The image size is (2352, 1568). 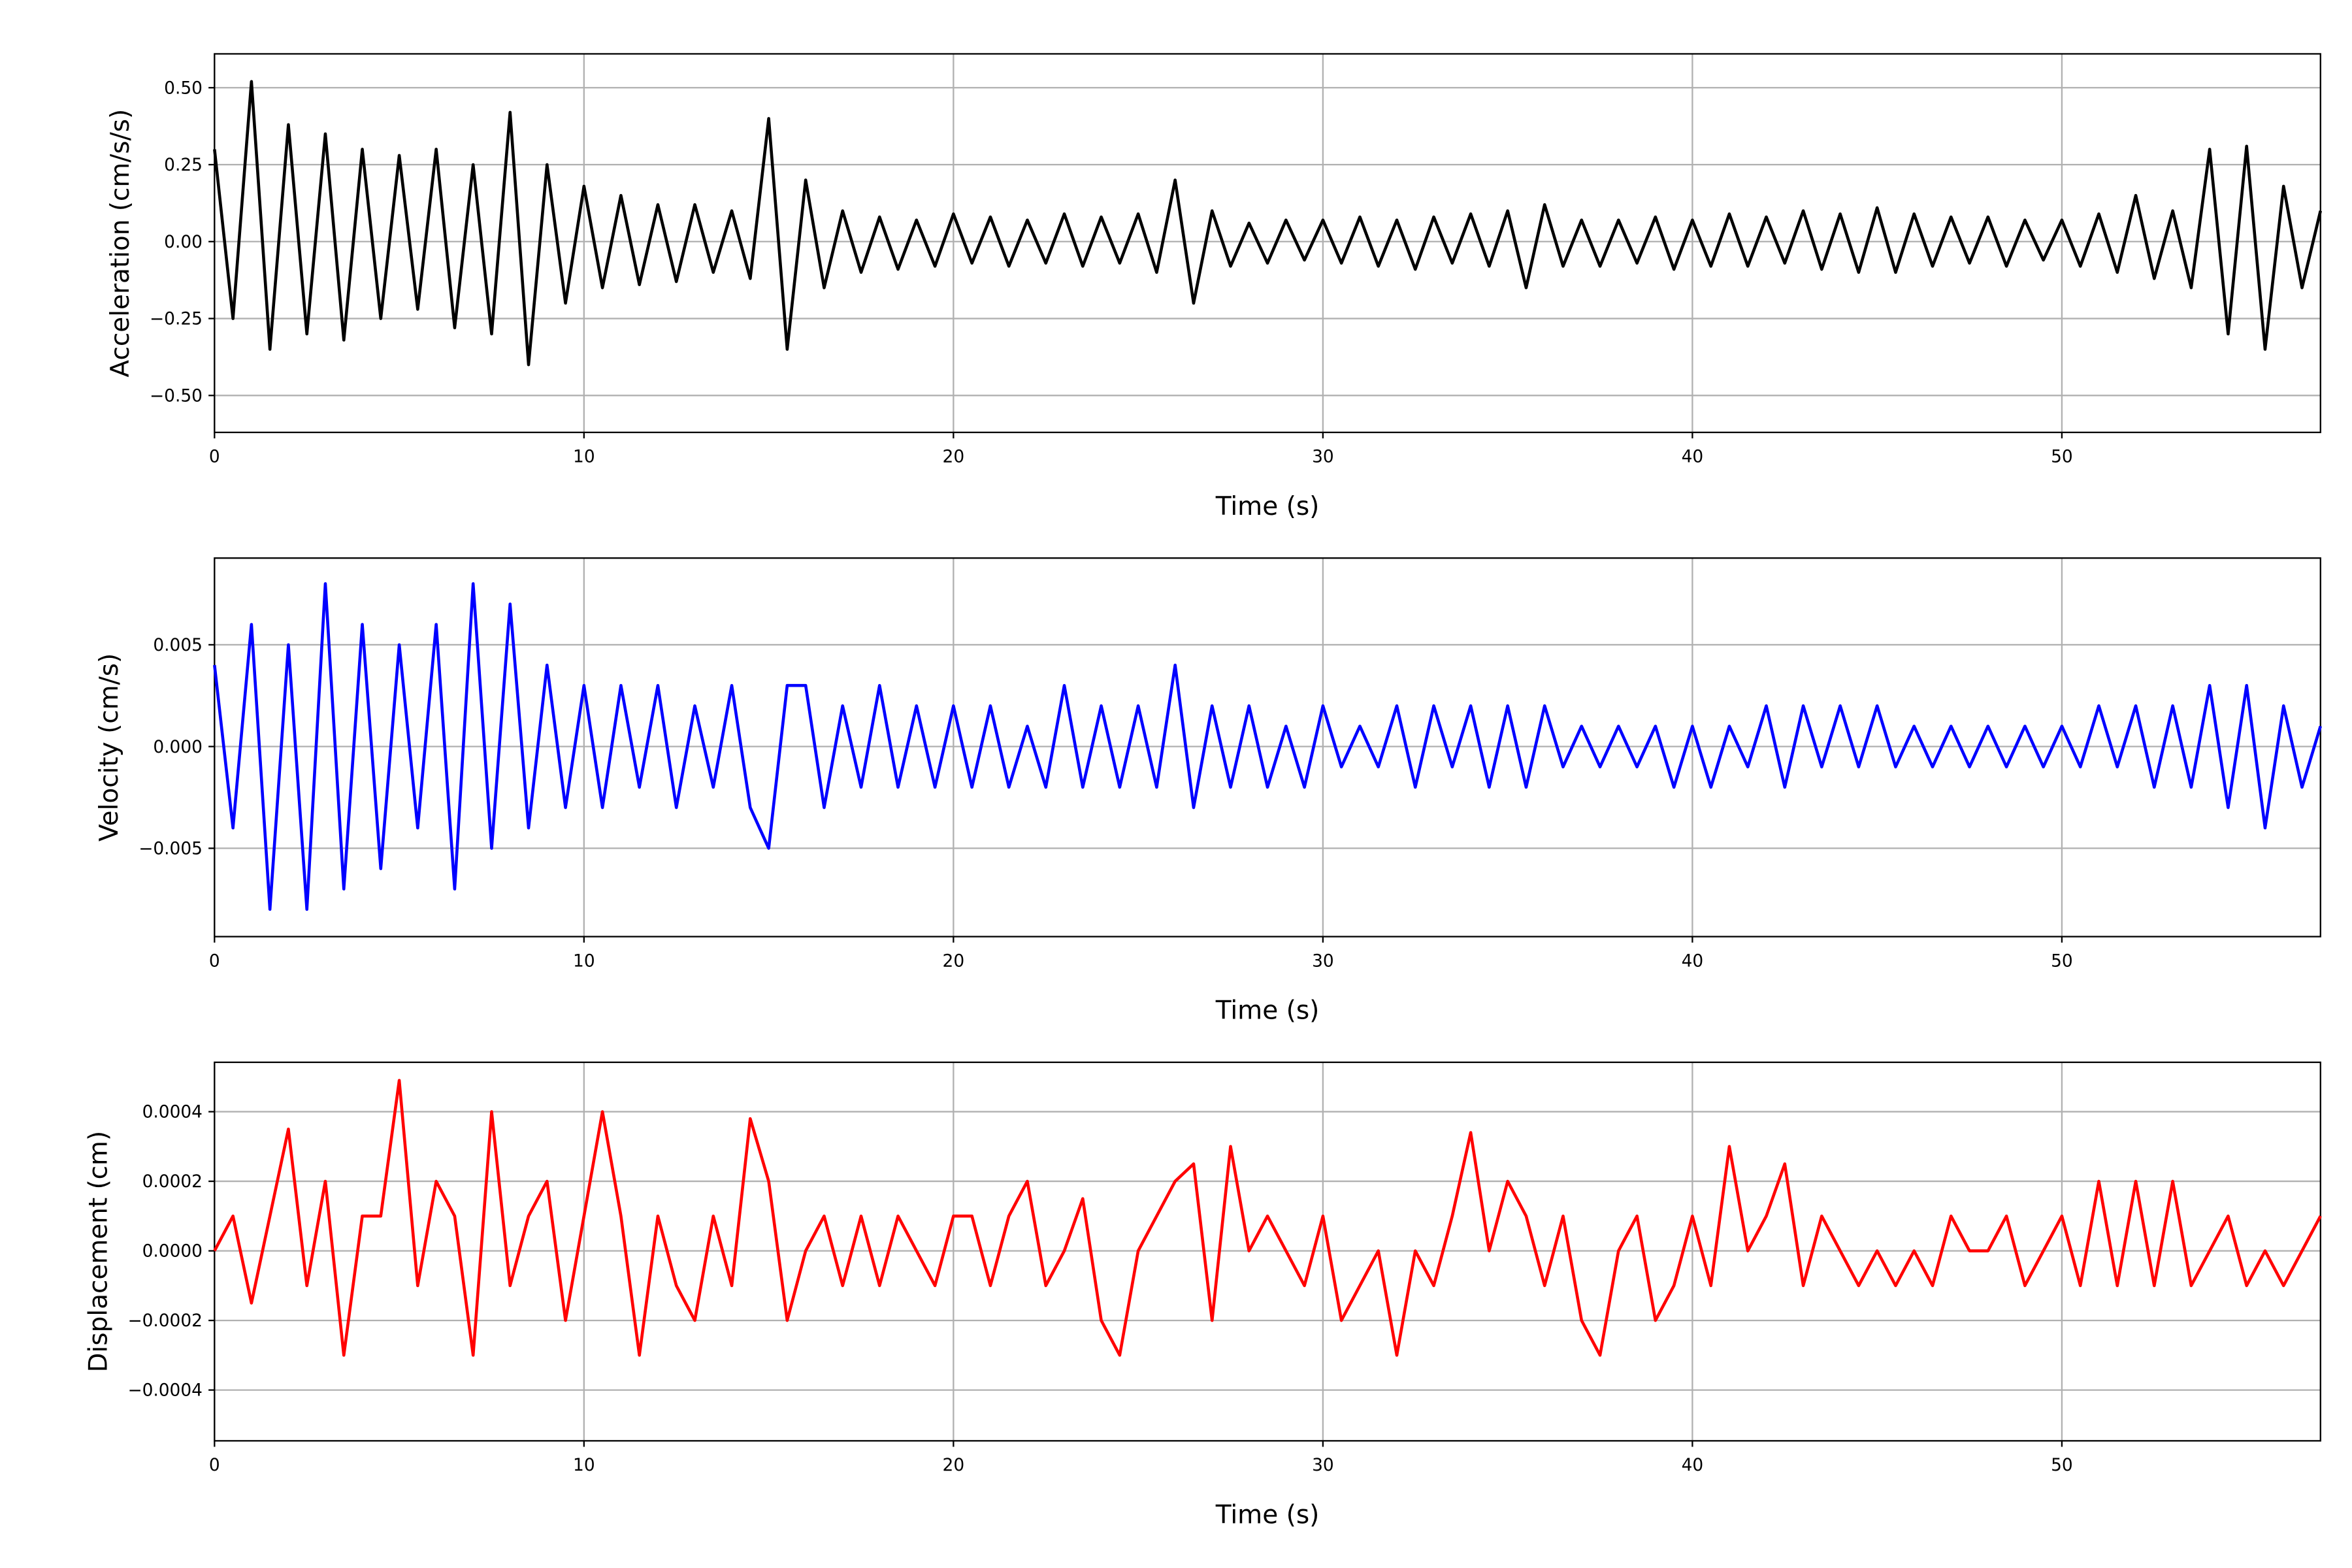 What do you see at coordinates (172, 1252) in the screenshot?
I see `y-tick-label: 0.0000` at bounding box center [172, 1252].